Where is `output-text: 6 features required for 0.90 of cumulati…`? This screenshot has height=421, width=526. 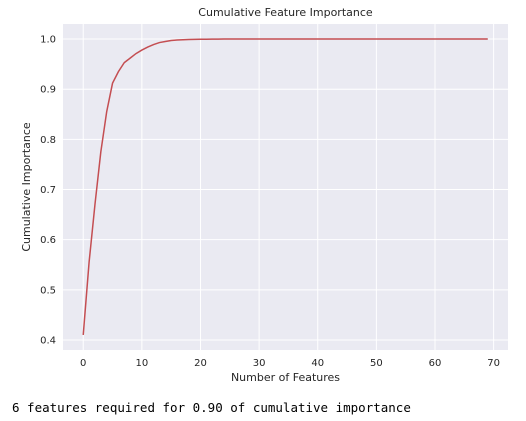
output-text: 6 features required for 0.90 of cumulati… is located at coordinates (211, 407).